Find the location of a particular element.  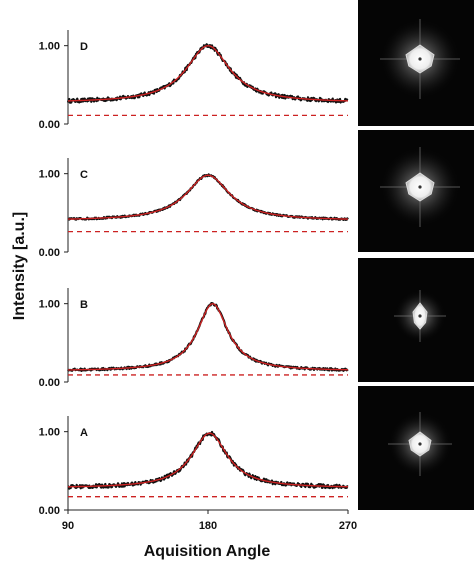

y-axis-title: Intensity [a.u.] is located at coordinates (19, 266).